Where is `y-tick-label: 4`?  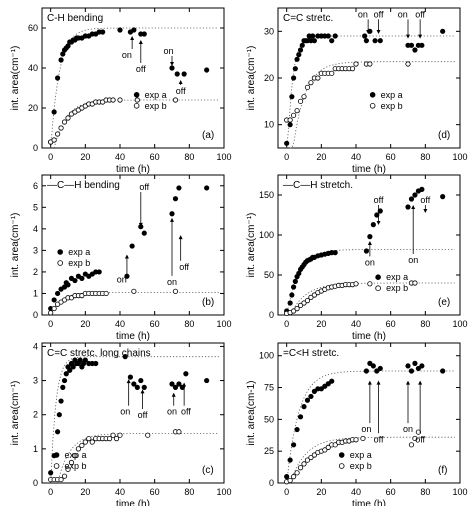
y-tick-label: 4 is located at coordinates (35, 346).